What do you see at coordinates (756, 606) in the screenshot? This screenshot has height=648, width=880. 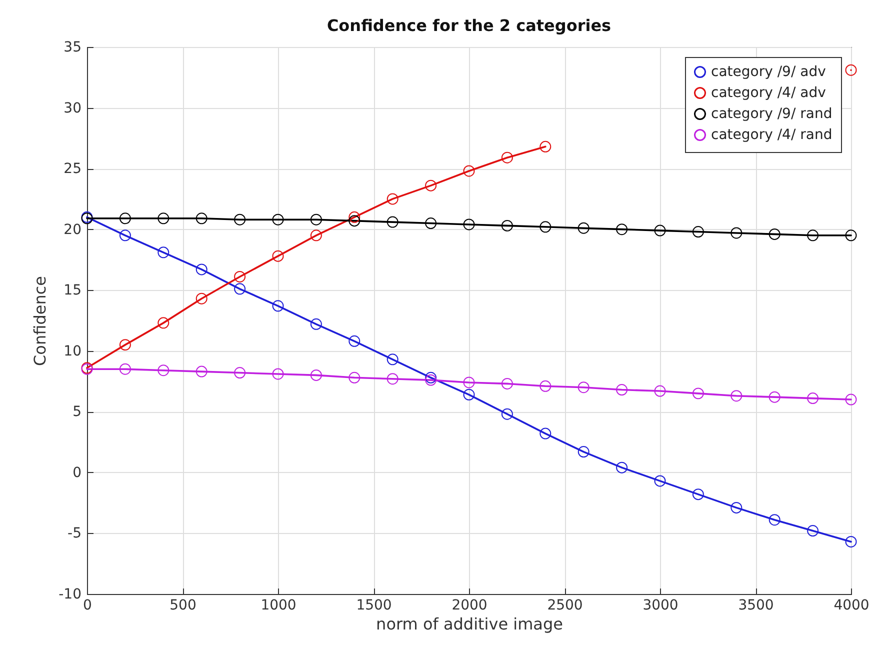 I see `x-tick-label: 3500` at bounding box center [756, 606].